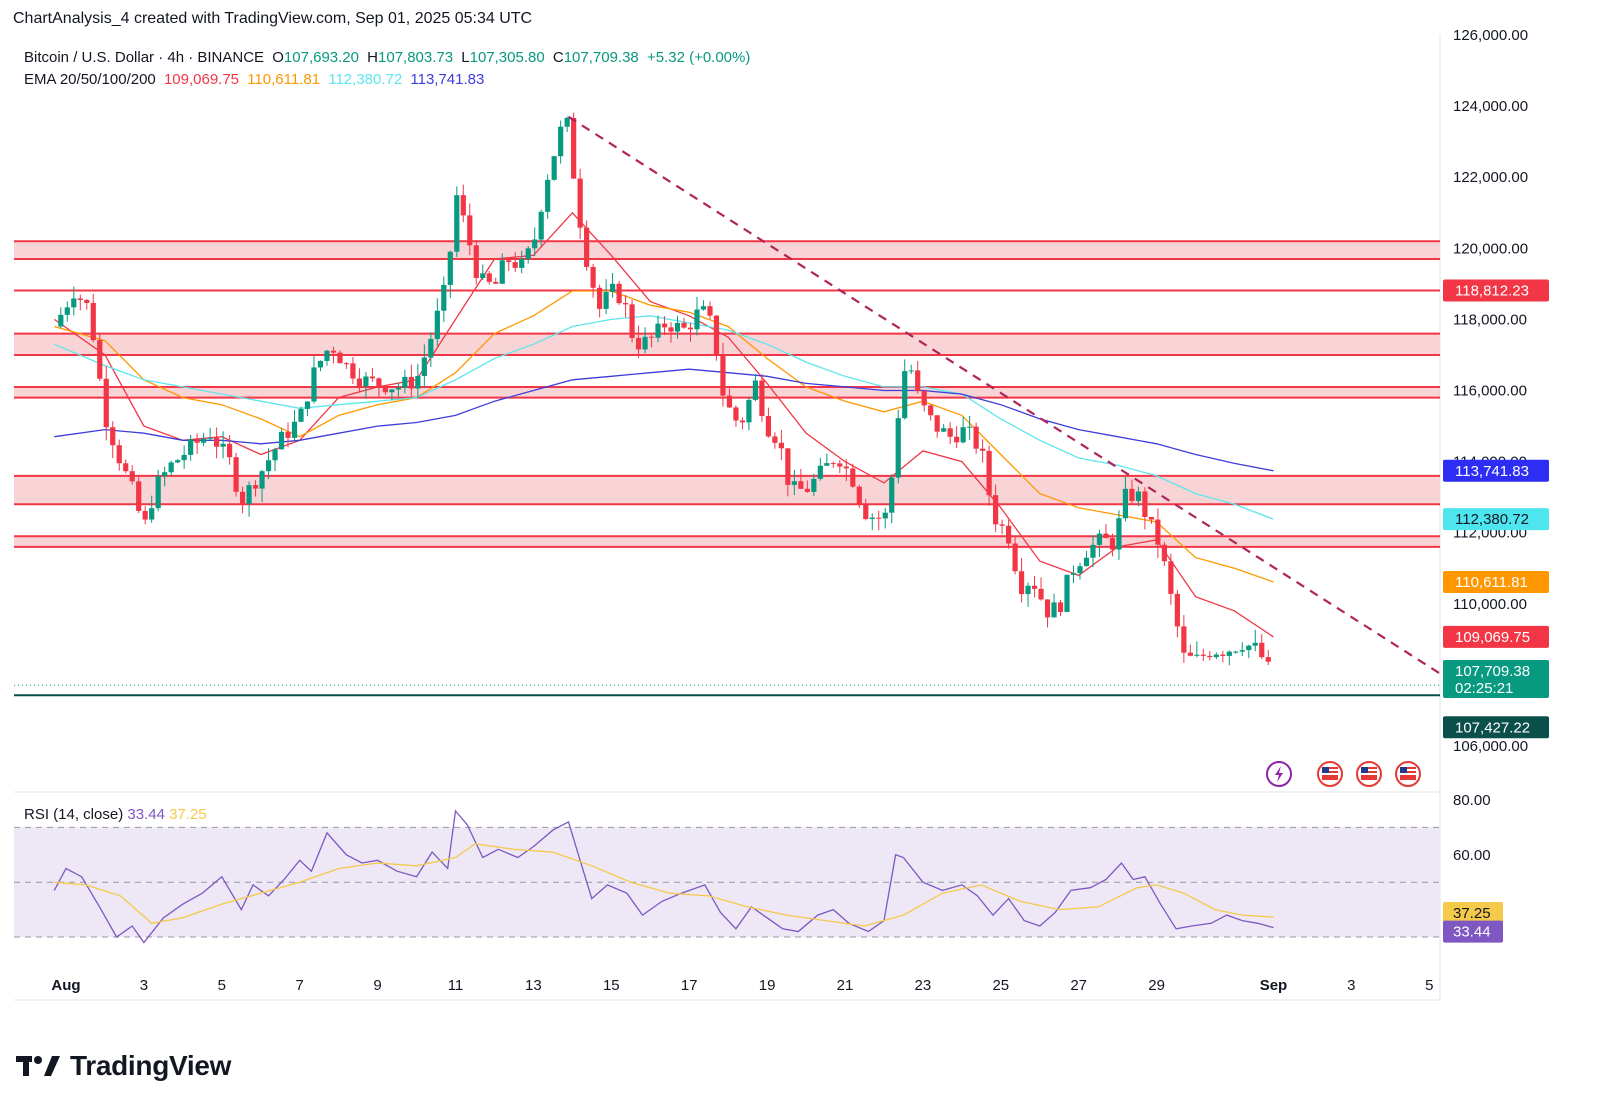 This screenshot has width=1600, height=1102. What do you see at coordinates (465, 57) in the screenshot?
I see `low-label: L` at bounding box center [465, 57].